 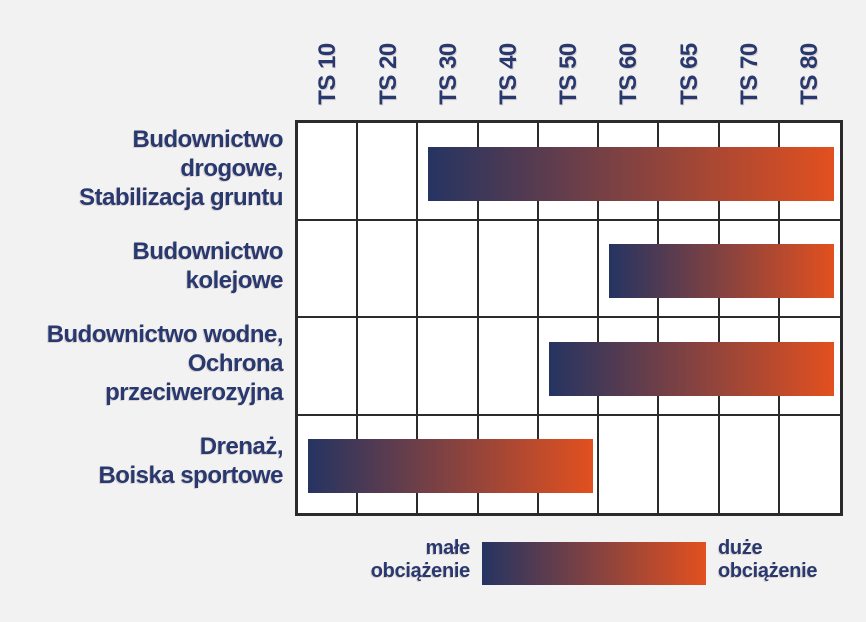 I want to click on column-label-text: TS 40, so click(x=508, y=74).